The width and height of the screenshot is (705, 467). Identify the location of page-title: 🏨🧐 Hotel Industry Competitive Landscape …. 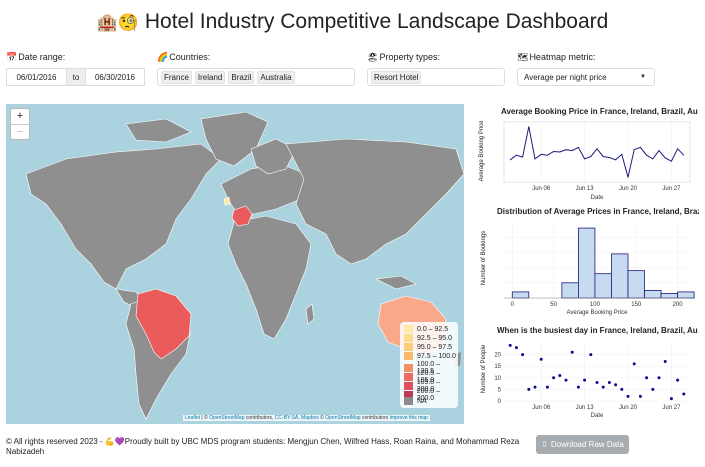
(352, 22).